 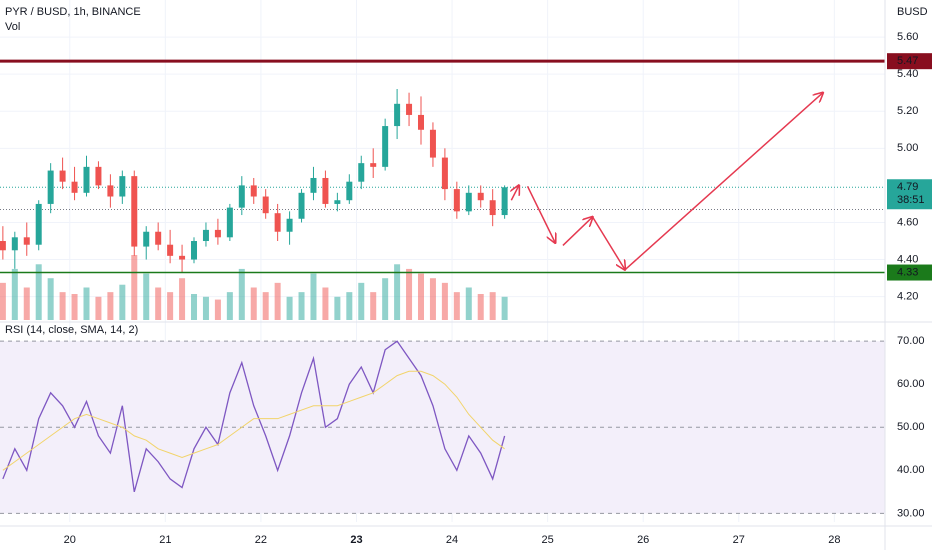 What do you see at coordinates (452, 540) in the screenshot?
I see `x-tick-label: 24` at bounding box center [452, 540].